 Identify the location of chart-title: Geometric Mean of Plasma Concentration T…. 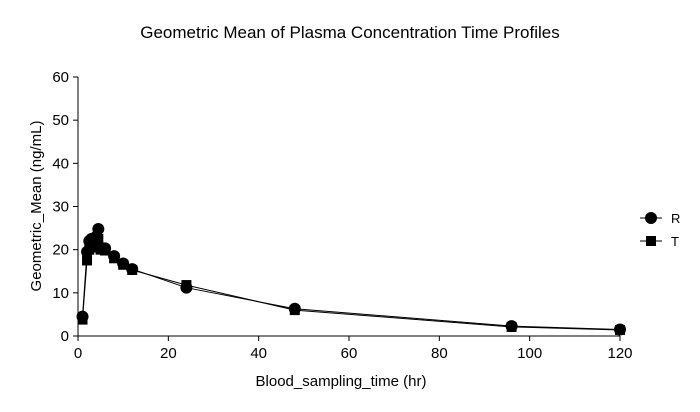
(350, 32).